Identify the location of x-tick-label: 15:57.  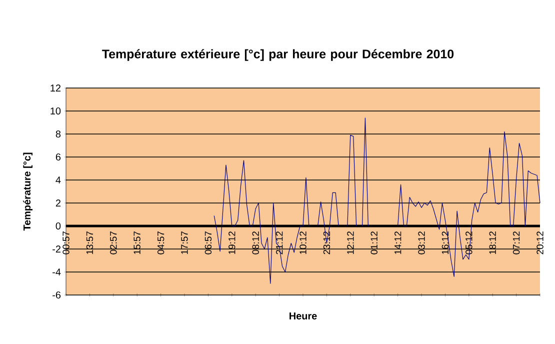
(137, 242).